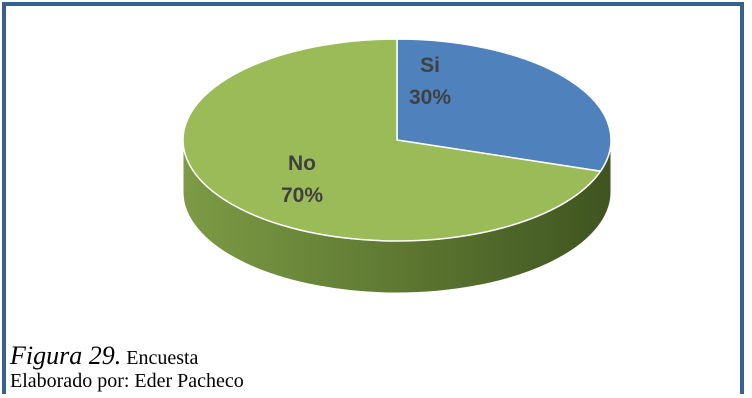  Describe the element at coordinates (430, 97) in the screenshot. I see `slice-percent-label: 30%` at that location.